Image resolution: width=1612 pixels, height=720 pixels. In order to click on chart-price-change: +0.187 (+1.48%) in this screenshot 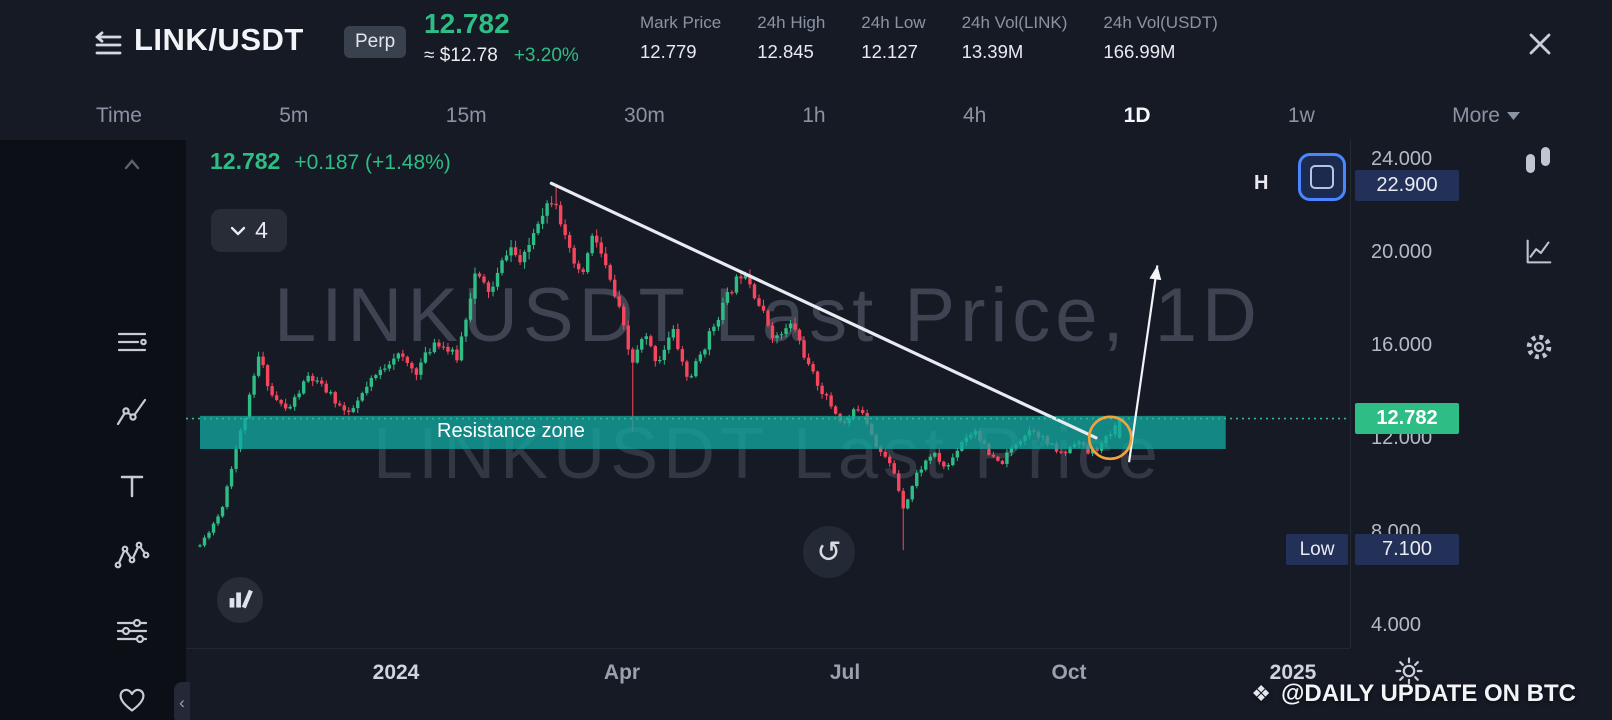, I will do `click(372, 162)`.